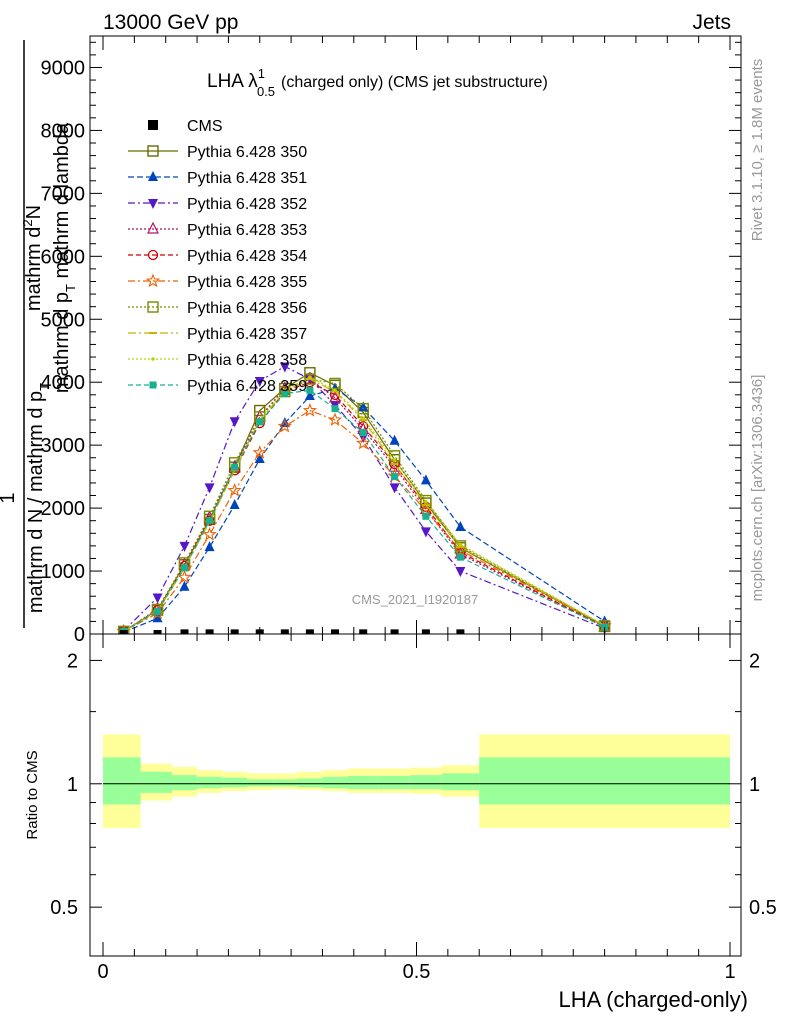  I want to click on legend-label: Pythia 6.428 354, so click(247, 256).